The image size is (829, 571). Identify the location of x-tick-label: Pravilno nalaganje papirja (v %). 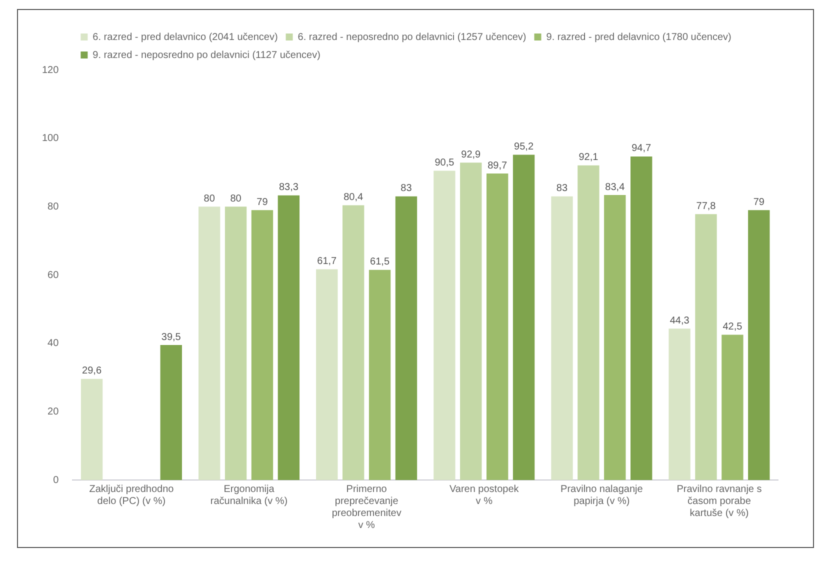
(602, 495).